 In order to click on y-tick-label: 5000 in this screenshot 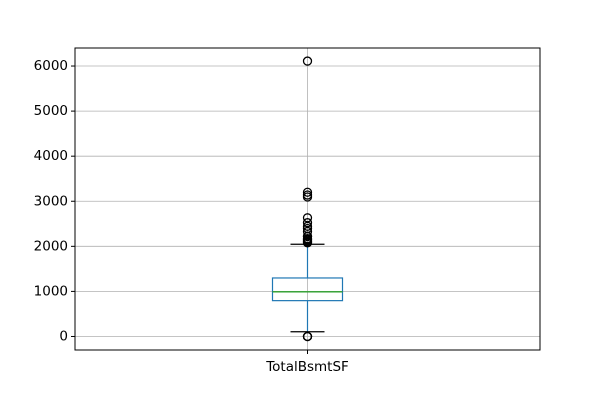, I will do `click(51, 111)`.